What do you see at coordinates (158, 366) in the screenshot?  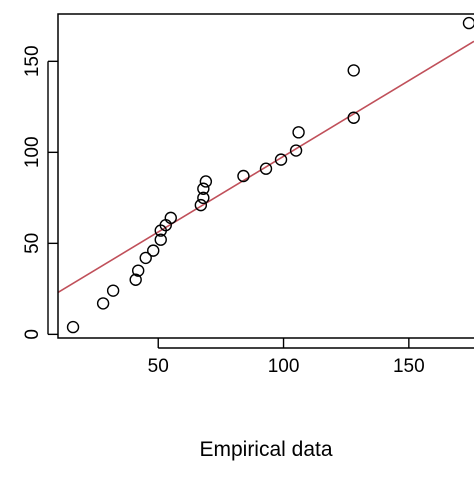 I see `x-tick-label: 50` at bounding box center [158, 366].